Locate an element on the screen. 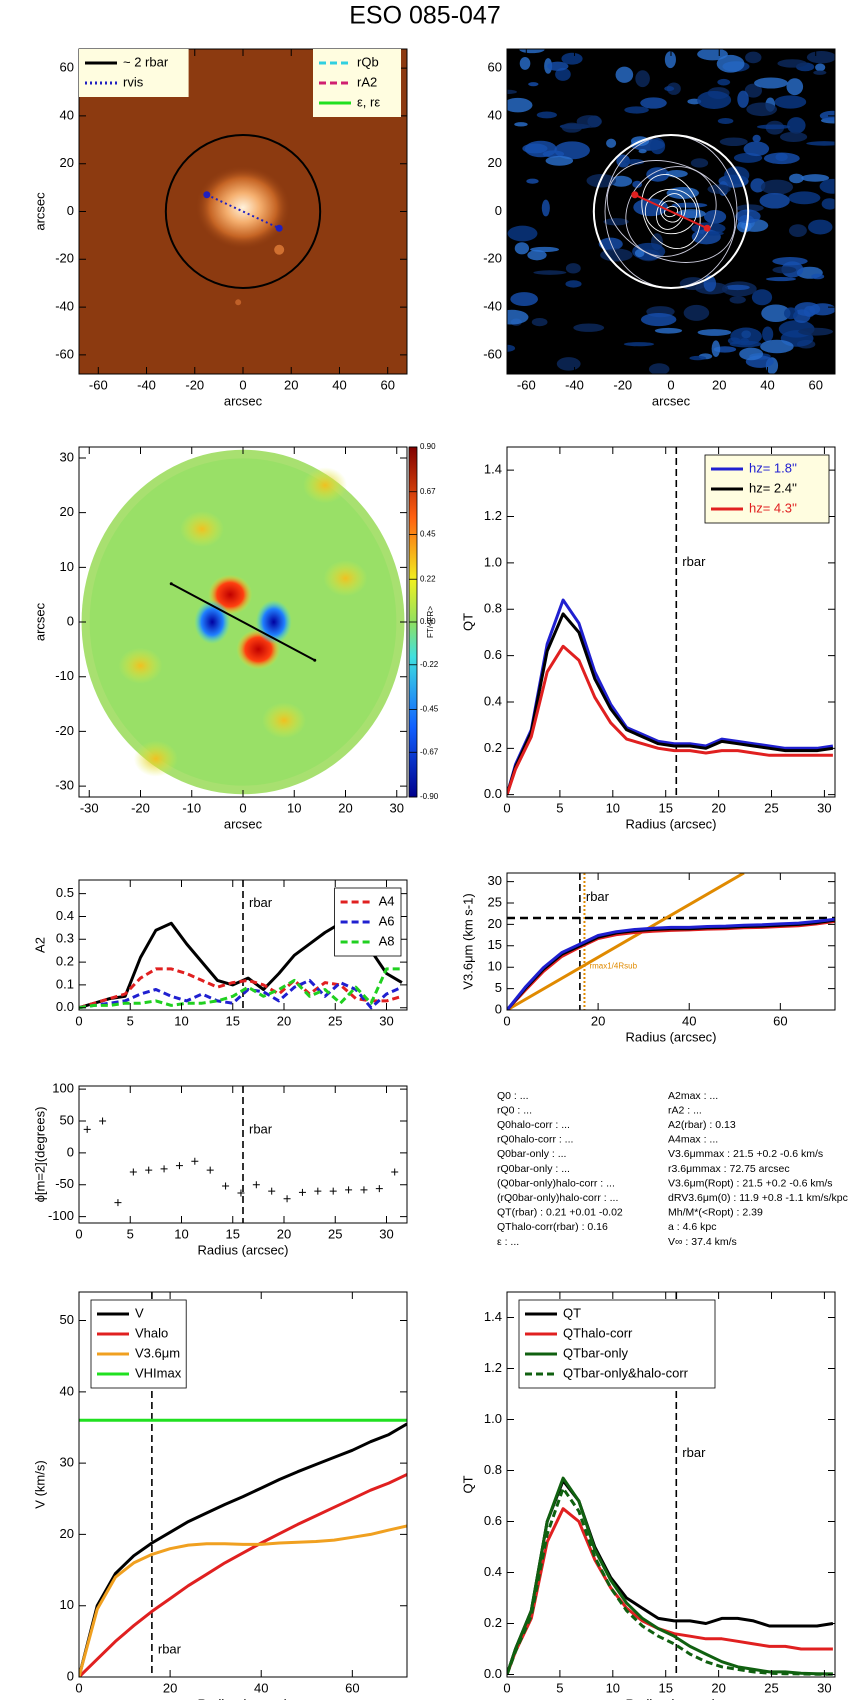 This screenshot has height=1705, width=850. y-tick-label: -50 is located at coordinates (64, 1183).